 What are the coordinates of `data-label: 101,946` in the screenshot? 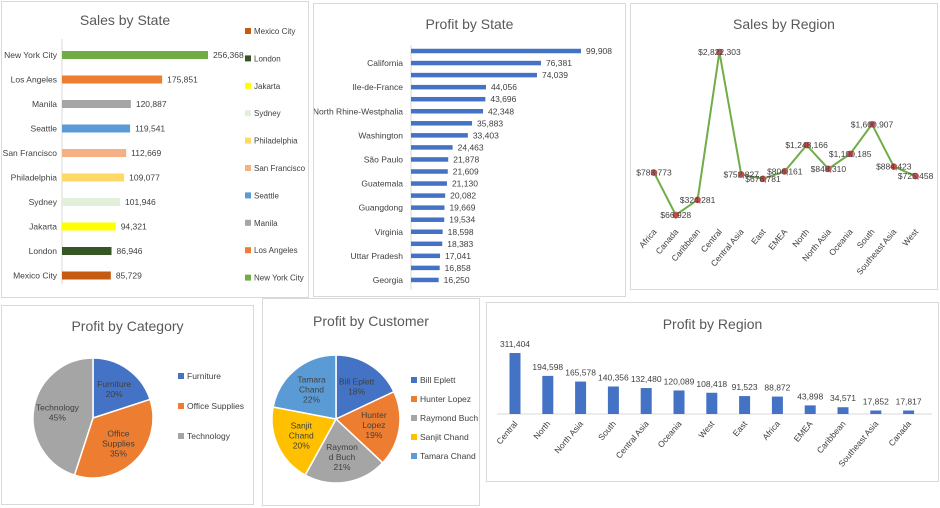 It's located at (140, 202).